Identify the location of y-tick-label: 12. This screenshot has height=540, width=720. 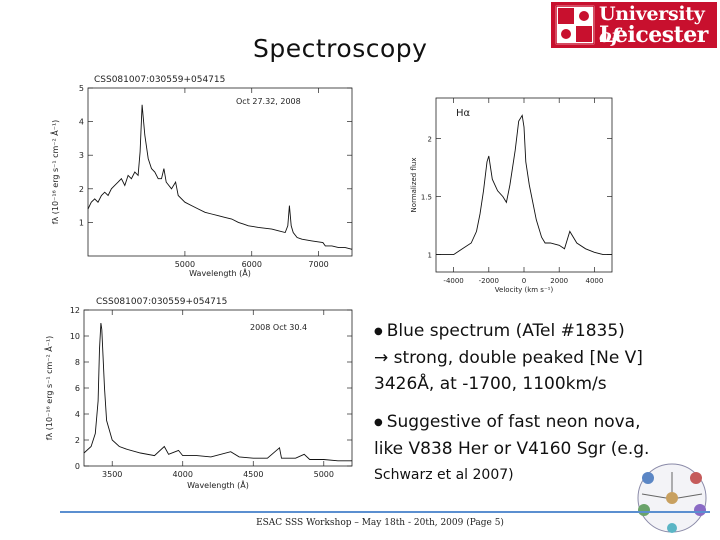
(75, 310).